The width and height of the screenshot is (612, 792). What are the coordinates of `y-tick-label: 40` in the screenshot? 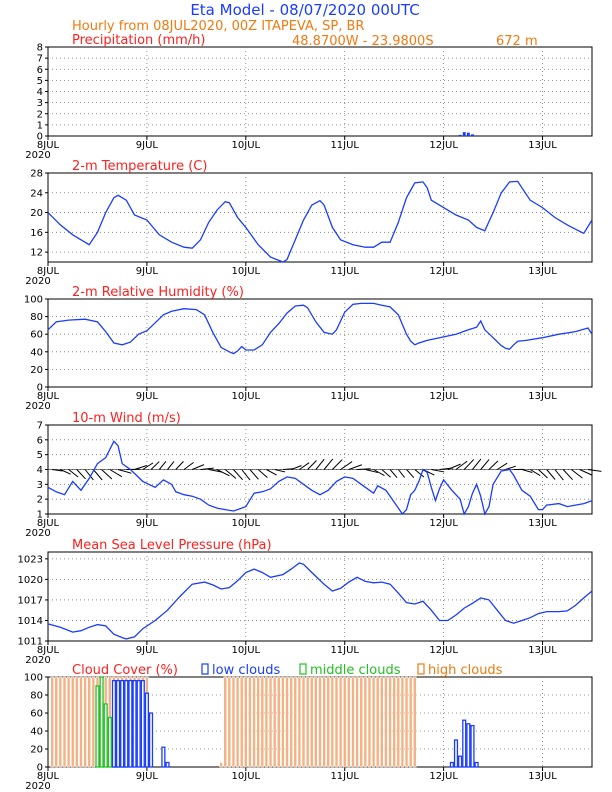 It's located at (36, 352).